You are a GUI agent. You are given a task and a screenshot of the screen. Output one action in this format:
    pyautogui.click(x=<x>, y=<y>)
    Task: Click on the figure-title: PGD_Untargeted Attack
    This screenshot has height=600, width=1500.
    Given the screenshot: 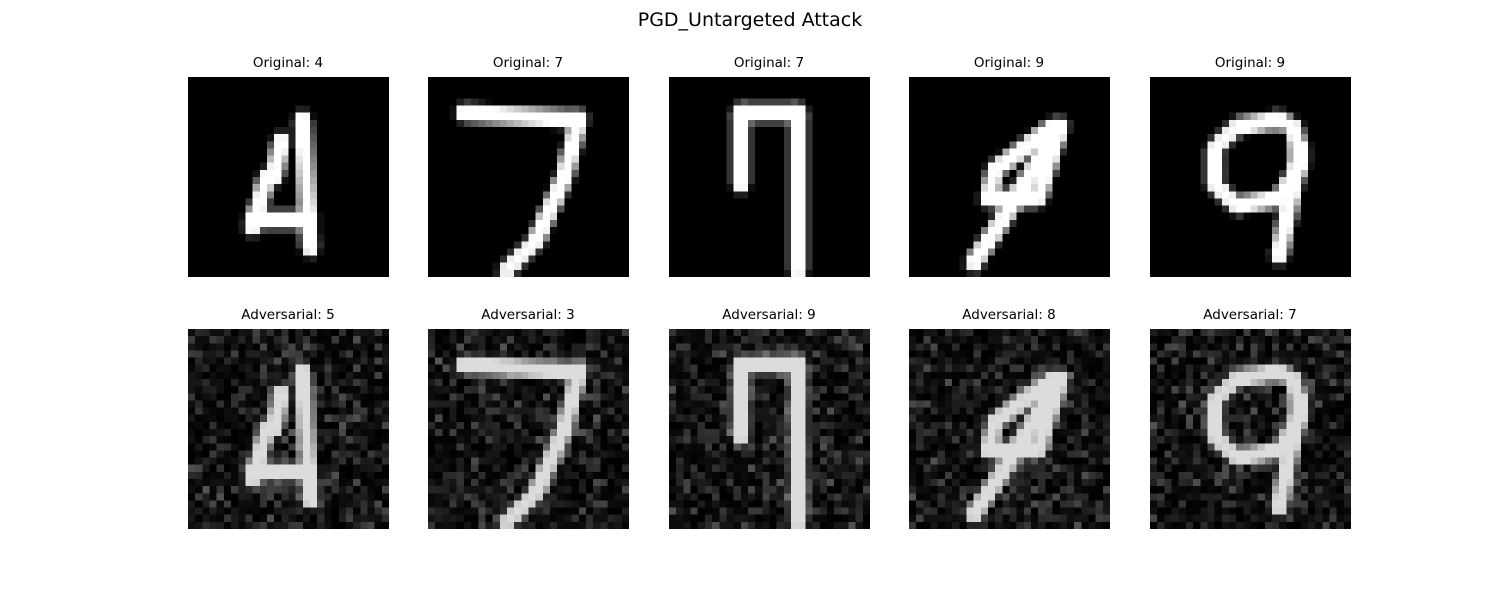 What is the action you would take?
    pyautogui.click(x=750, y=20)
    